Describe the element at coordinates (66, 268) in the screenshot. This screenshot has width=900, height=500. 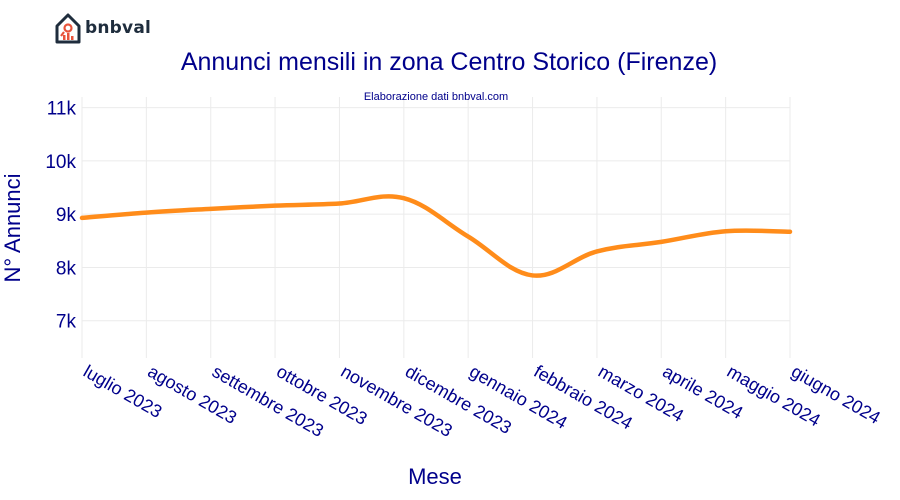
I see `y-tick-label: 8k` at that location.